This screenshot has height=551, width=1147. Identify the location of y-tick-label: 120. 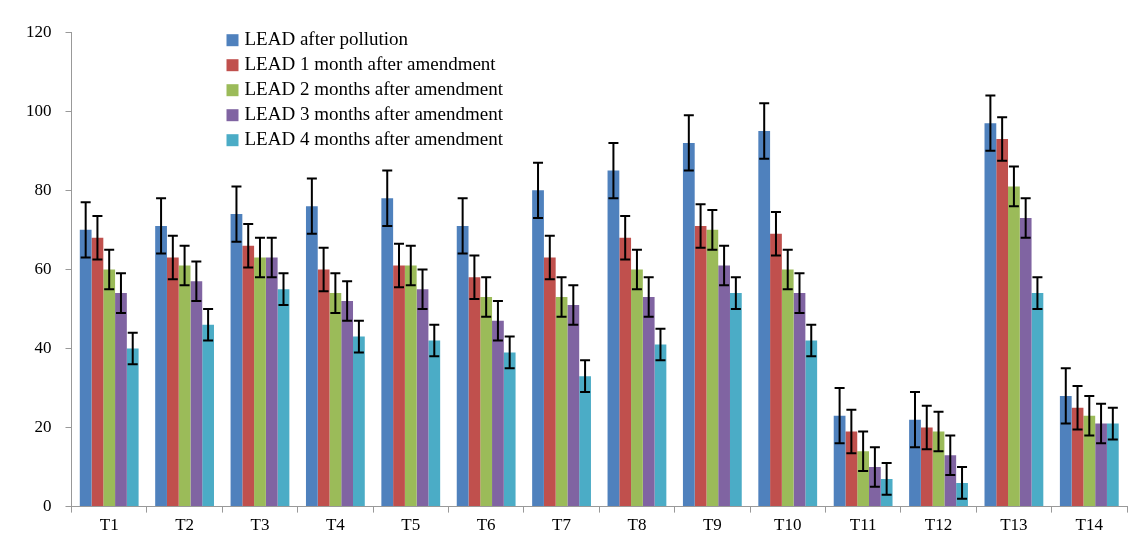
(39, 31).